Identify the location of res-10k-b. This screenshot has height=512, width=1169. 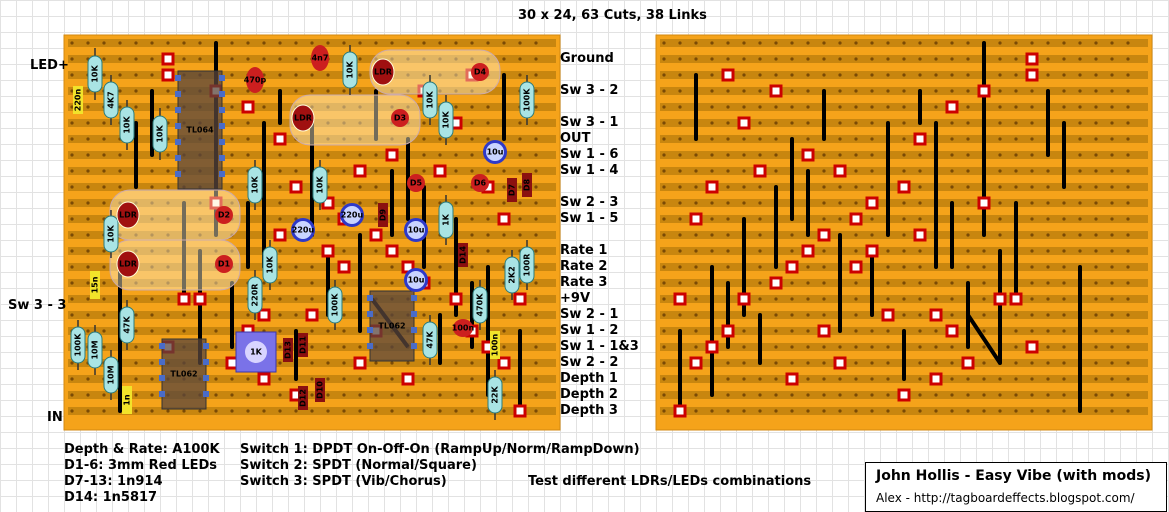
(127, 125).